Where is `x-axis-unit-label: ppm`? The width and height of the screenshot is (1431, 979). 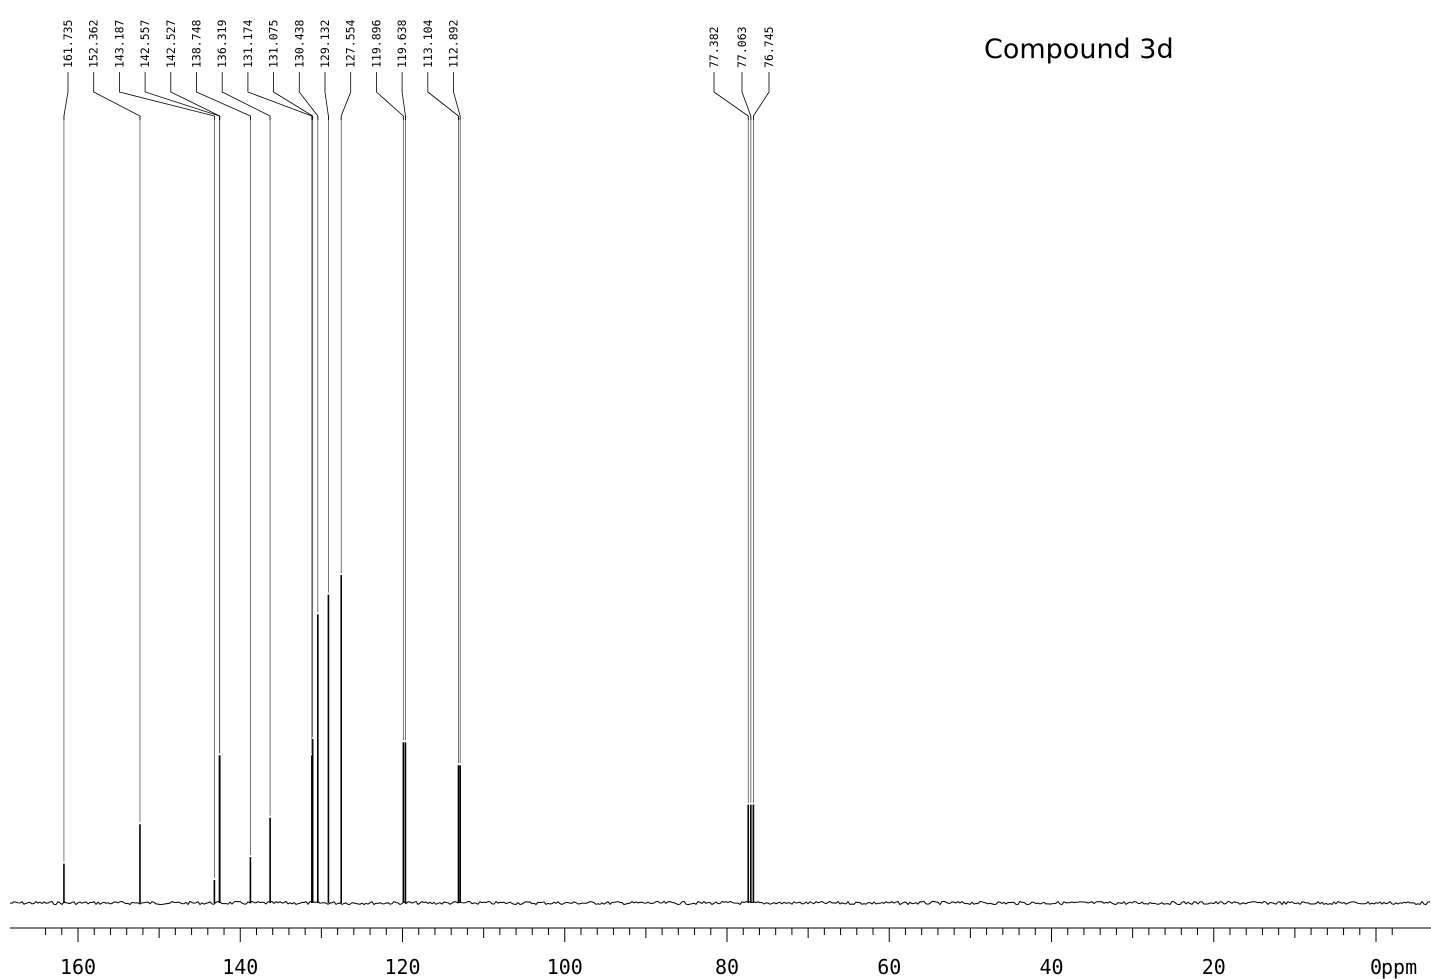
x-axis-unit-label: ppm is located at coordinates (1399, 967).